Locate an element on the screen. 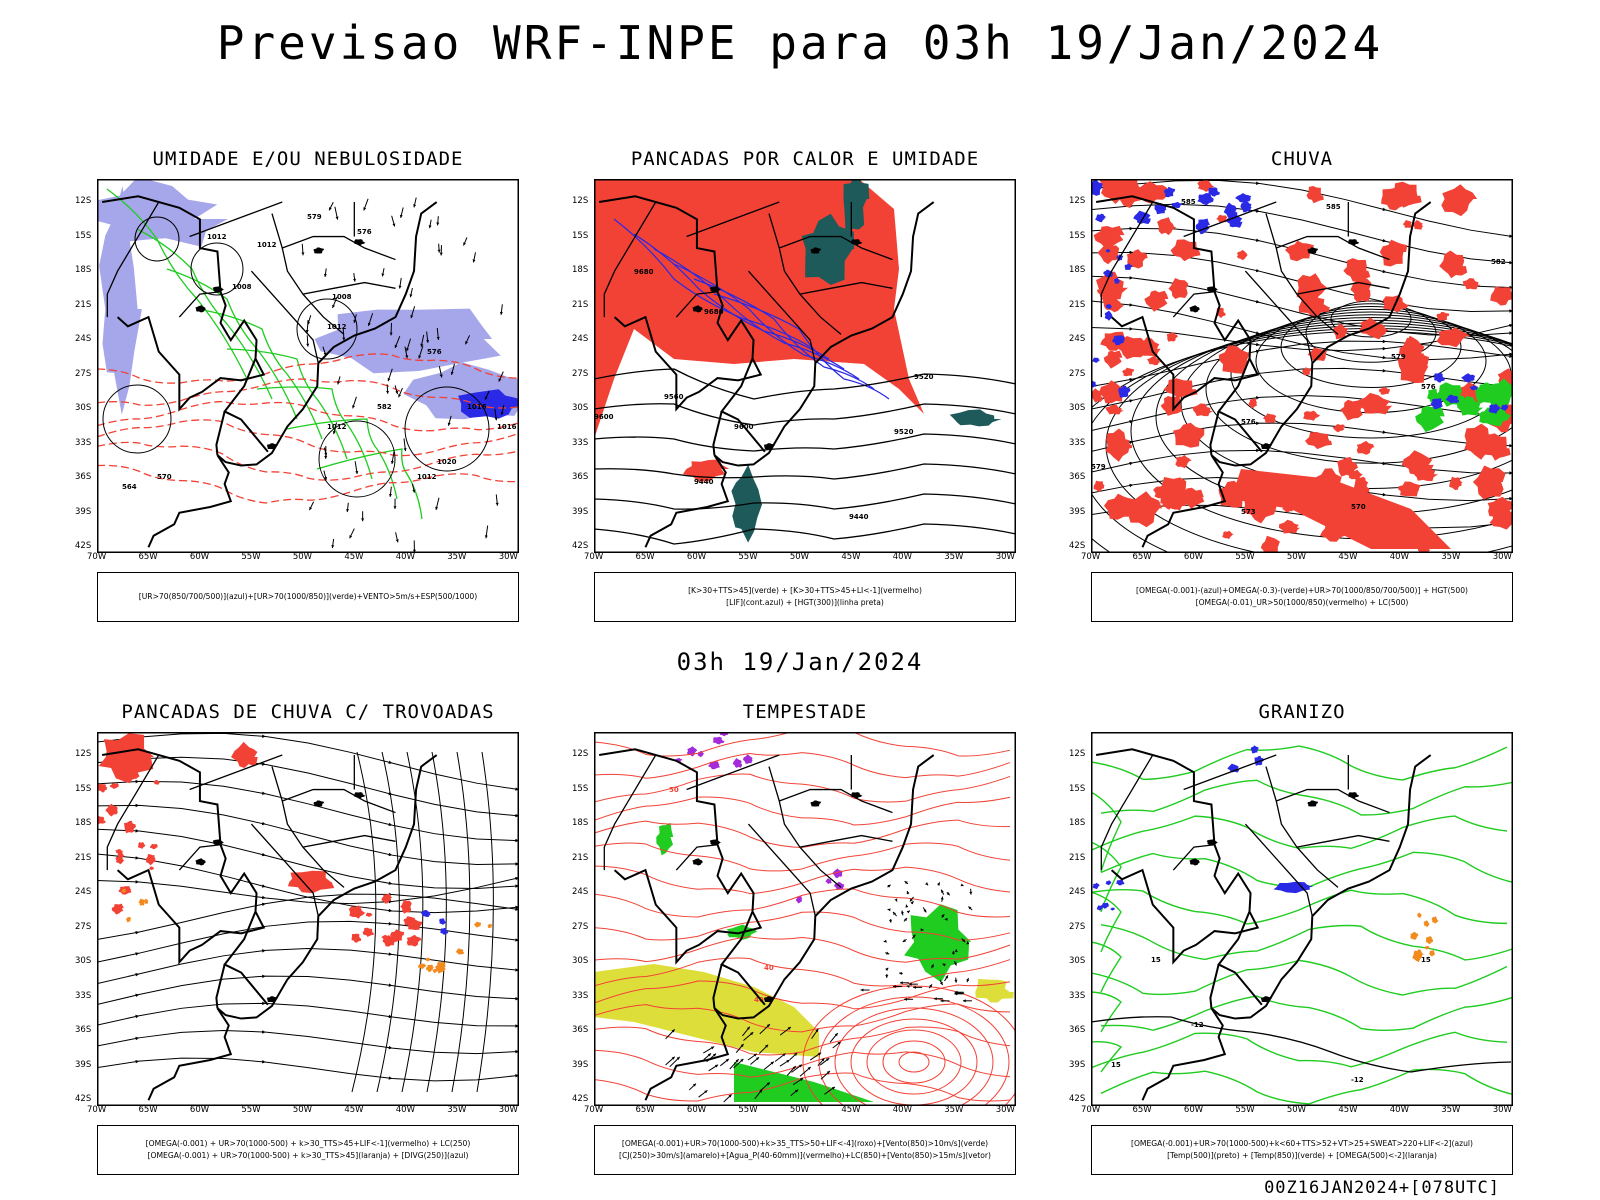 This screenshot has height=1200, width=1600. contour-label: 1008 is located at coordinates (342, 297).